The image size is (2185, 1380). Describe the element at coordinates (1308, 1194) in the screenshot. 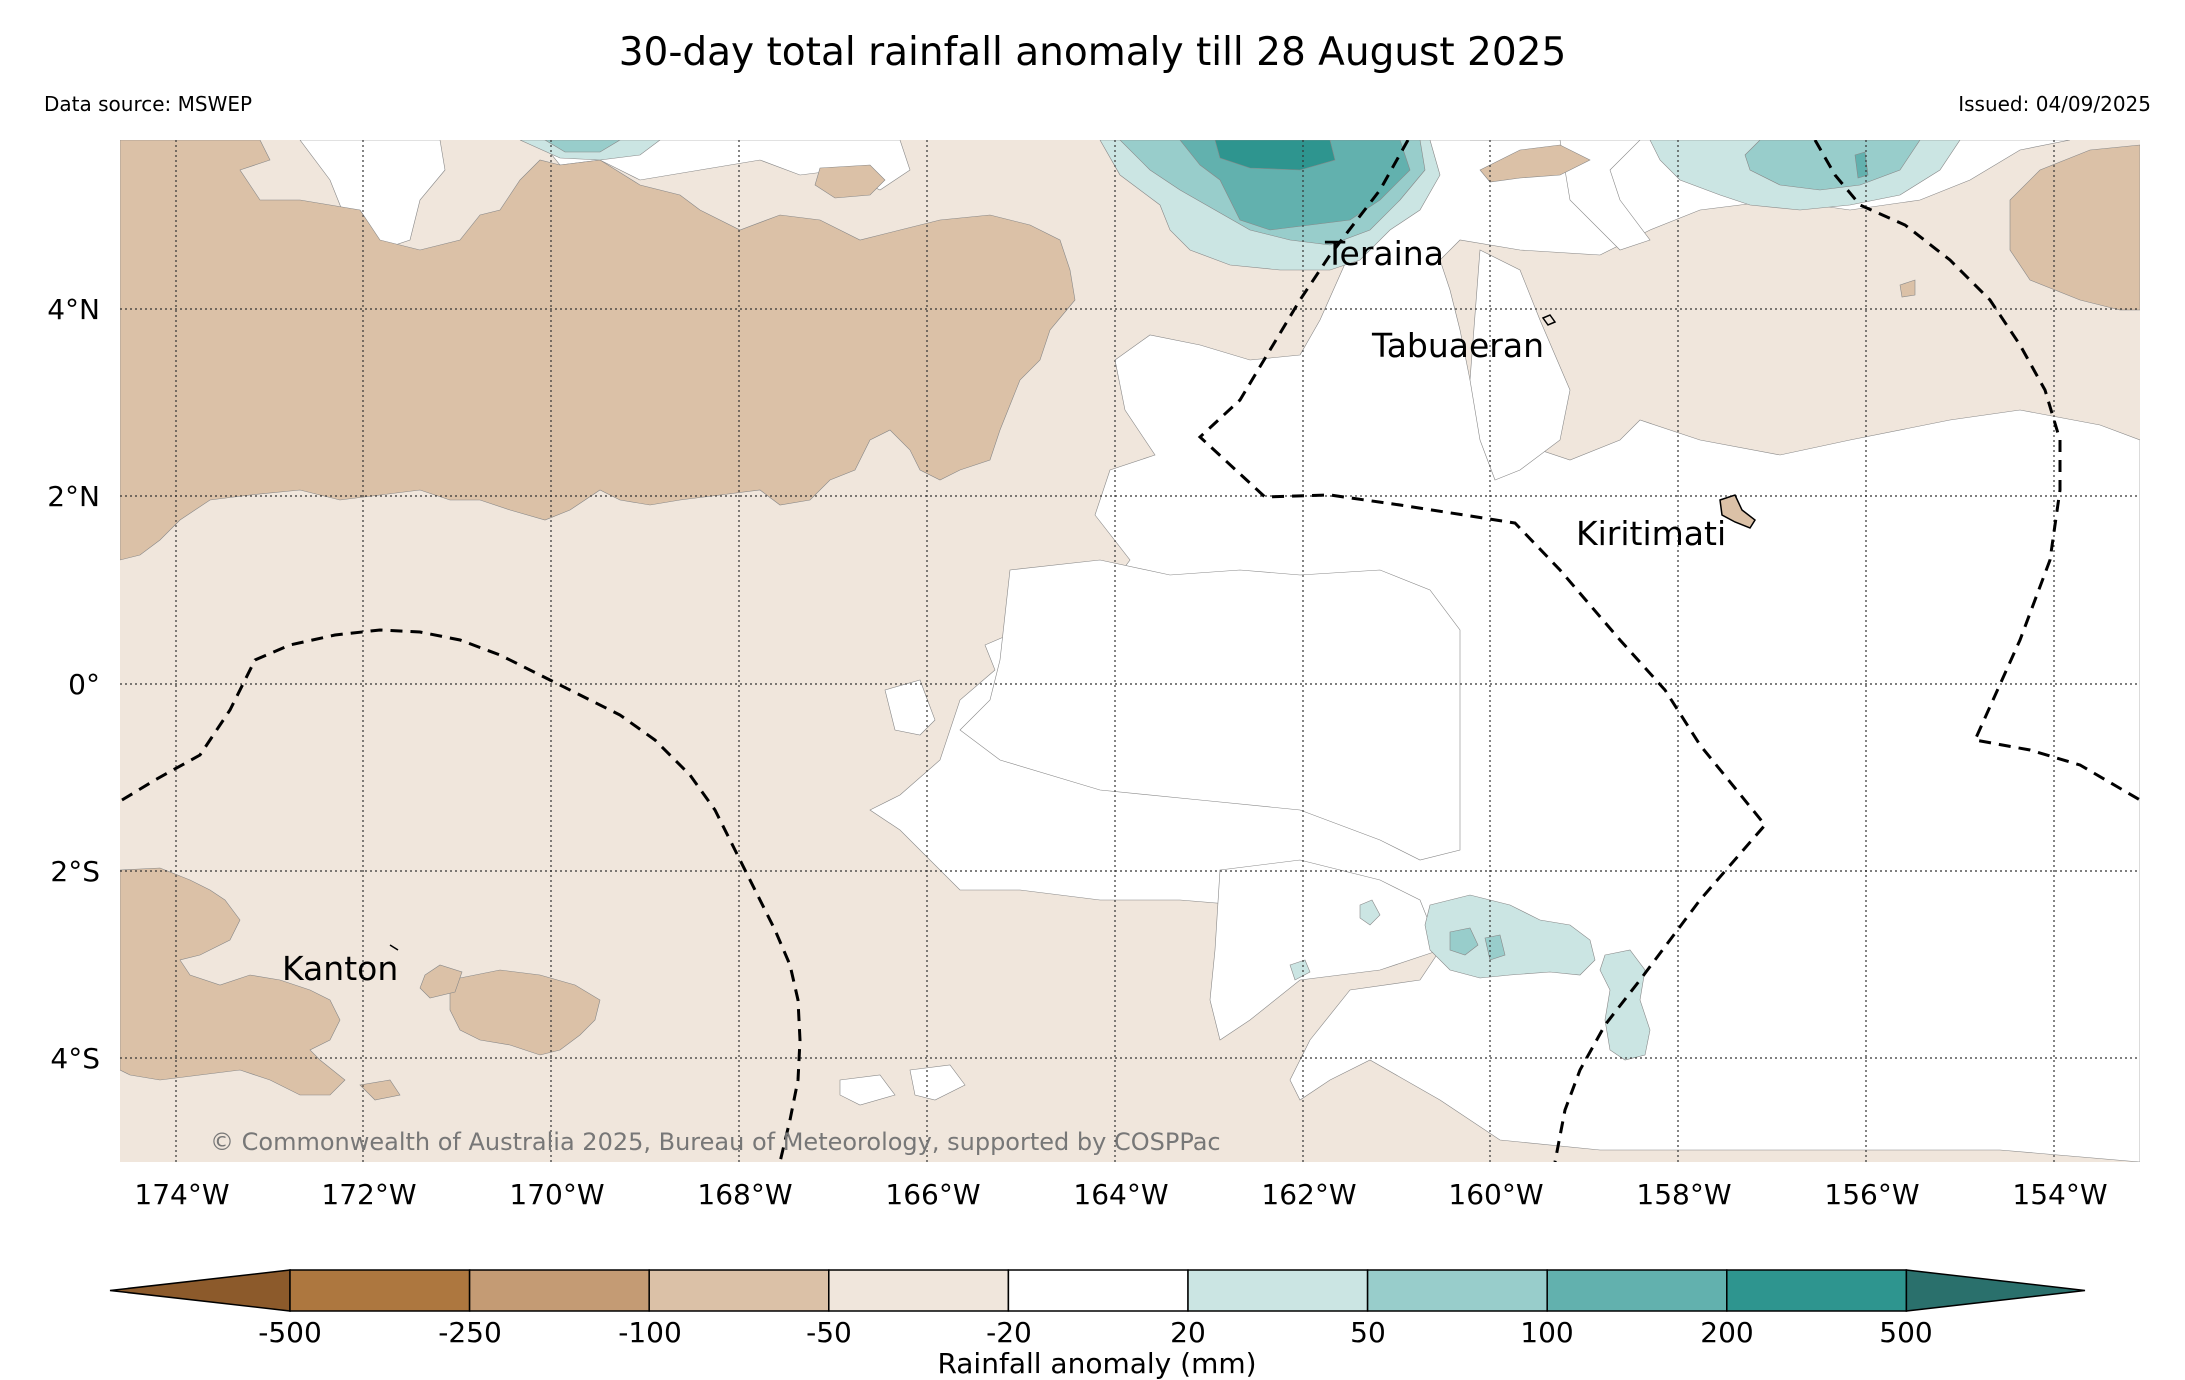

I see `lon-label: 162°W` at that location.